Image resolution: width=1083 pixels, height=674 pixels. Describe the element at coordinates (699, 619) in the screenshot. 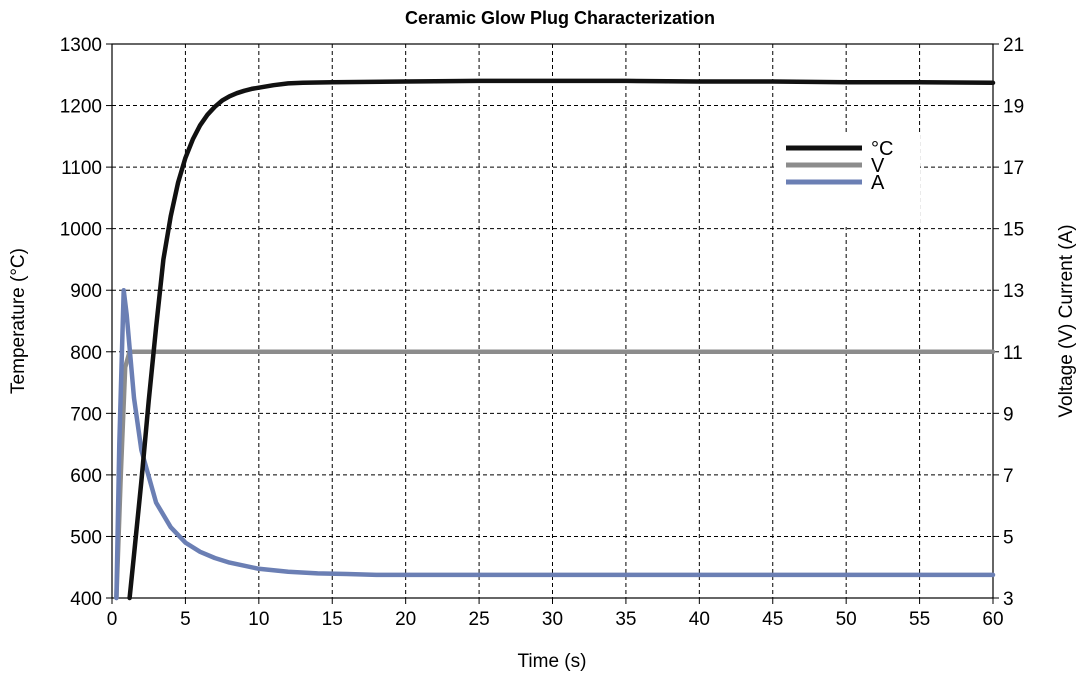

I see `x-tick-label: 40` at that location.